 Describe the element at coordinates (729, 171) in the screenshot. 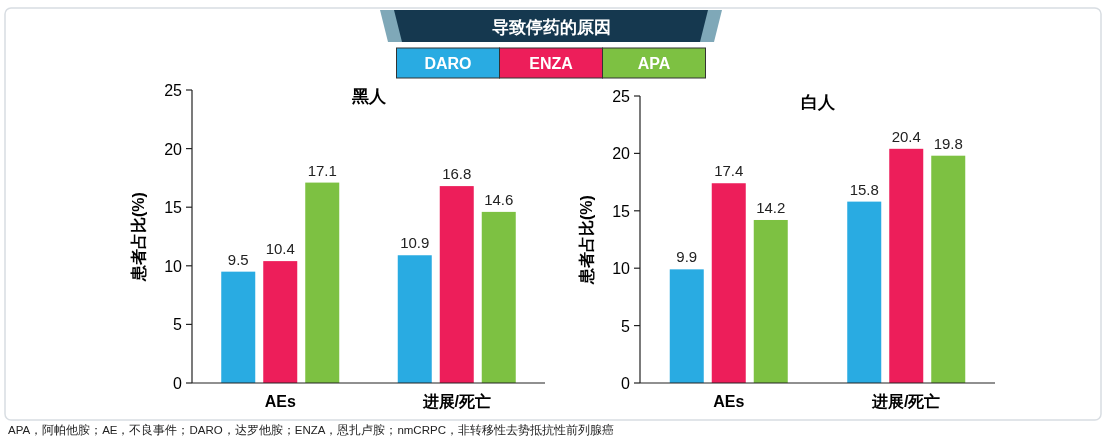

I see `data-label: 17.4` at that location.